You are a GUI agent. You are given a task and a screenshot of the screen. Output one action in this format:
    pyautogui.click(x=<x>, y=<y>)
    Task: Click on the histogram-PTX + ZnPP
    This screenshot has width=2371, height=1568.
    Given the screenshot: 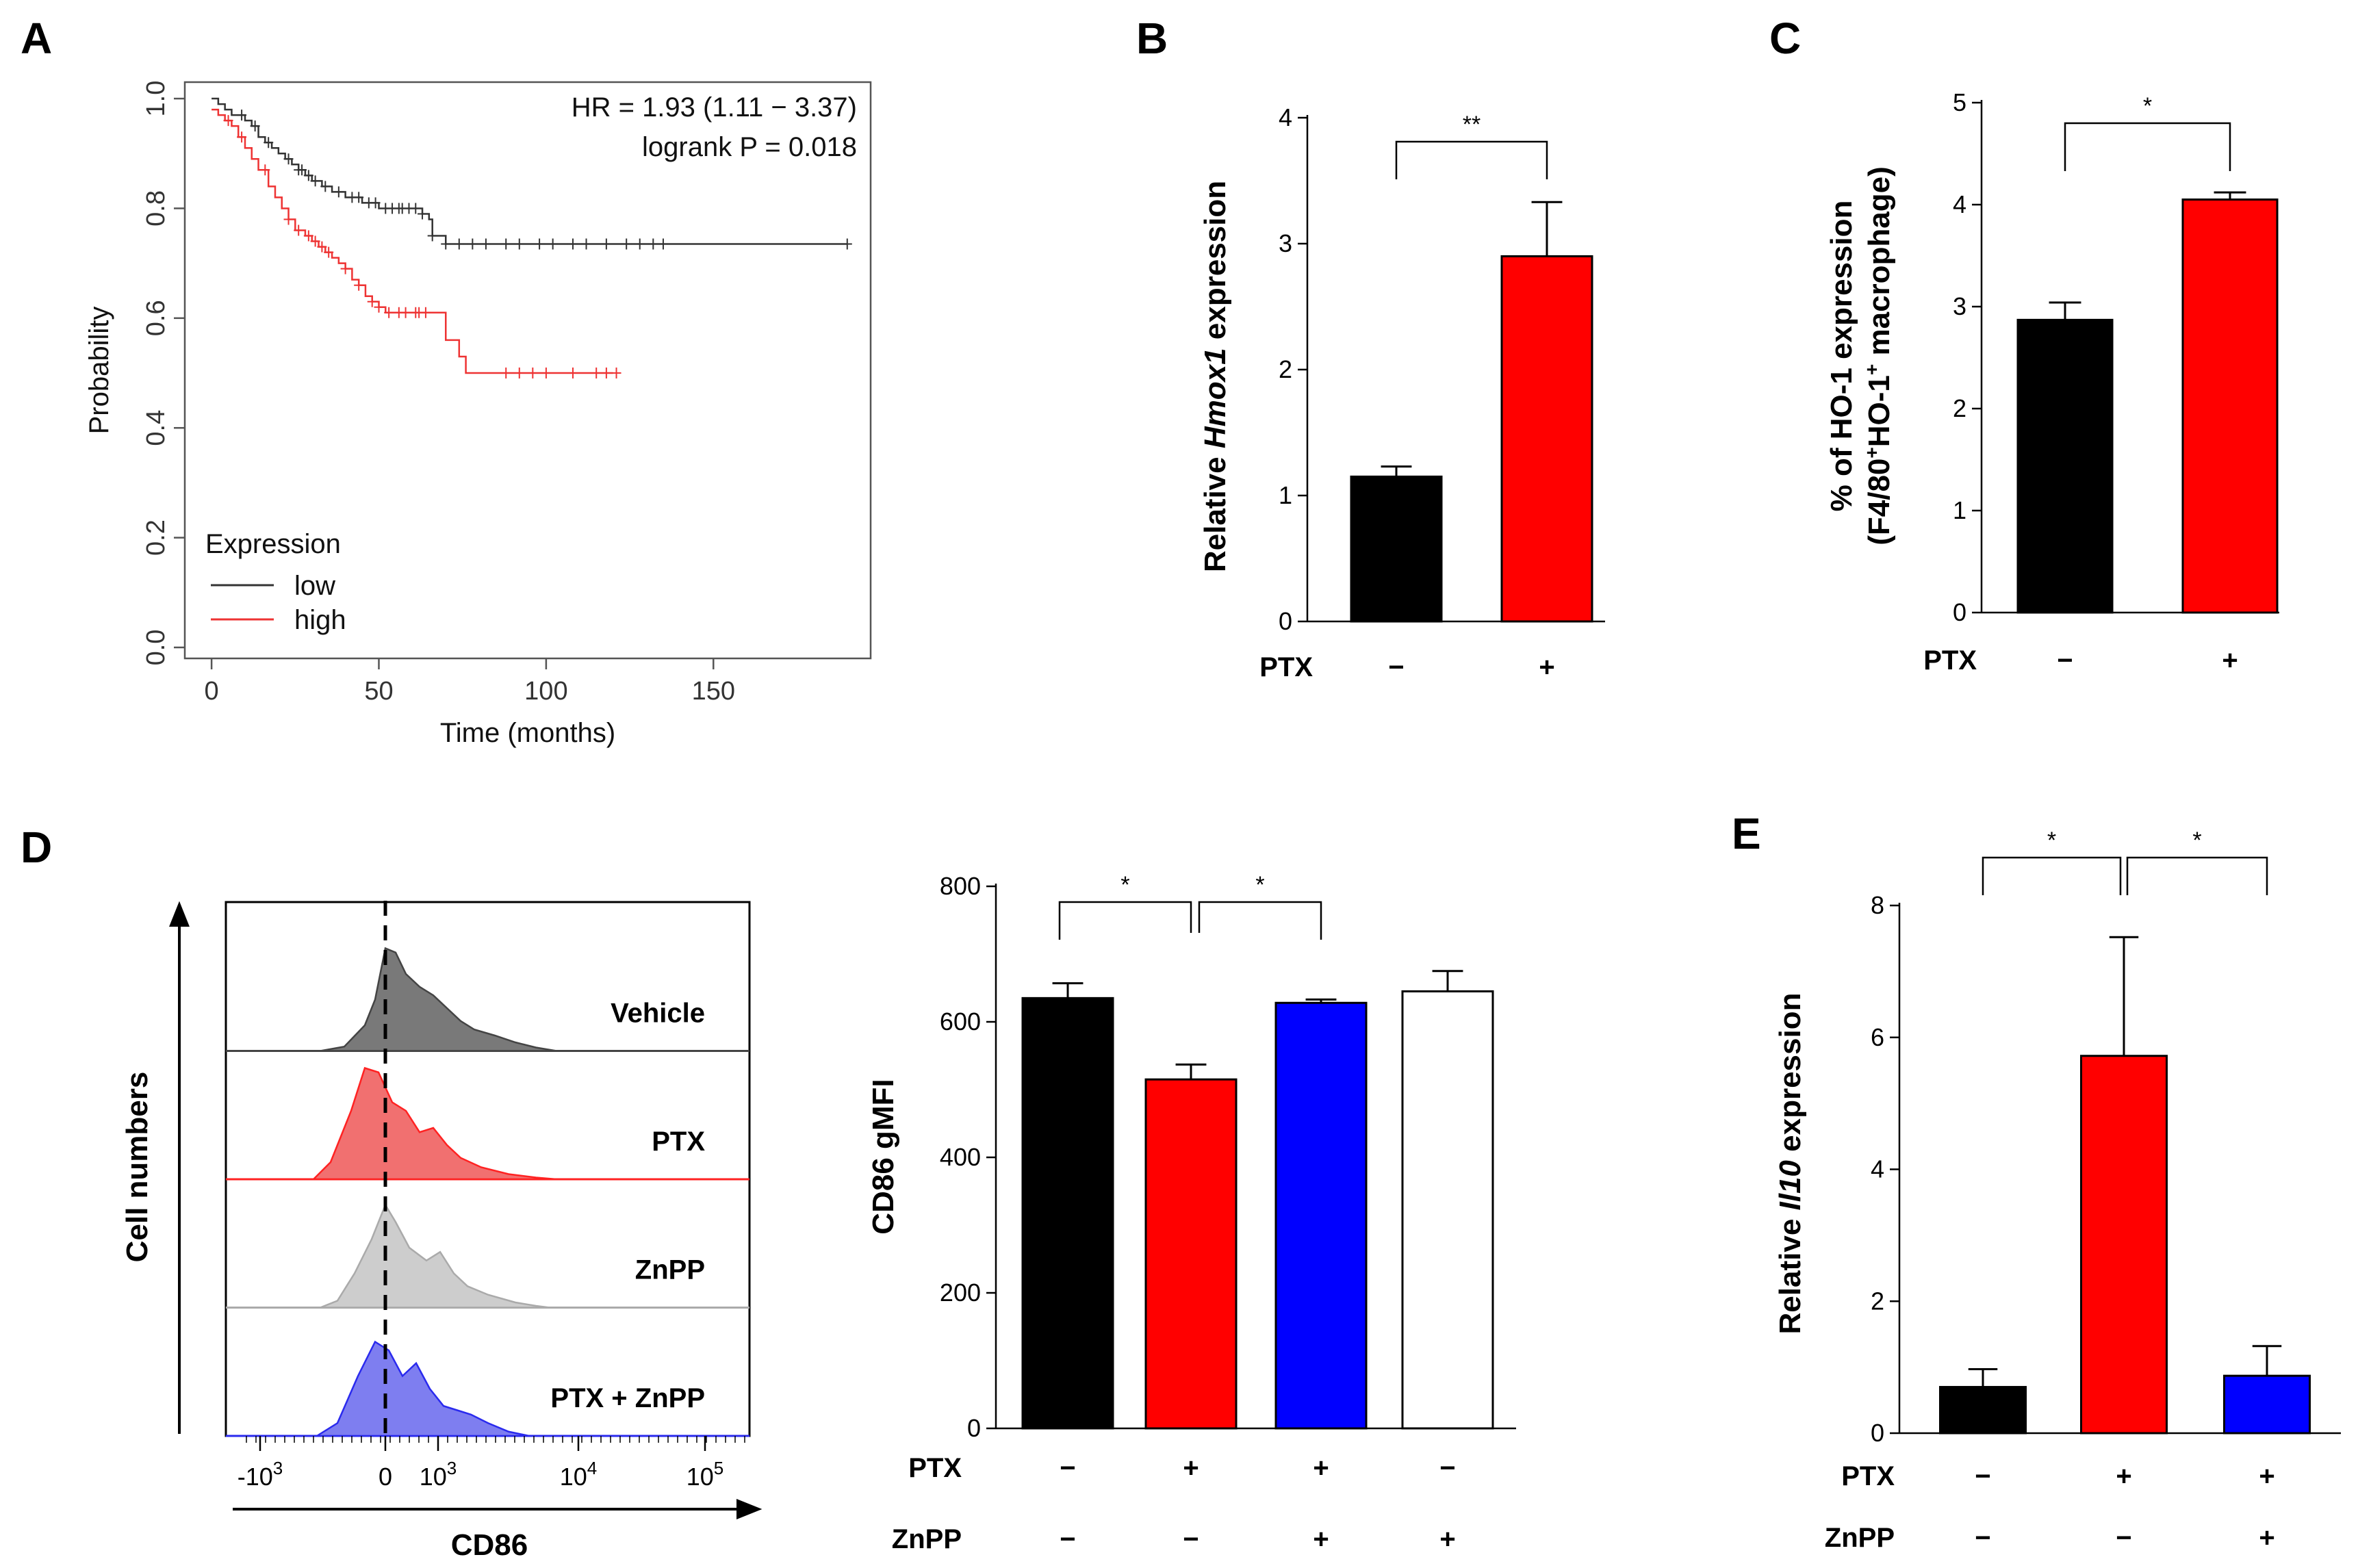 What is the action you would take?
    pyautogui.click(x=421, y=1388)
    